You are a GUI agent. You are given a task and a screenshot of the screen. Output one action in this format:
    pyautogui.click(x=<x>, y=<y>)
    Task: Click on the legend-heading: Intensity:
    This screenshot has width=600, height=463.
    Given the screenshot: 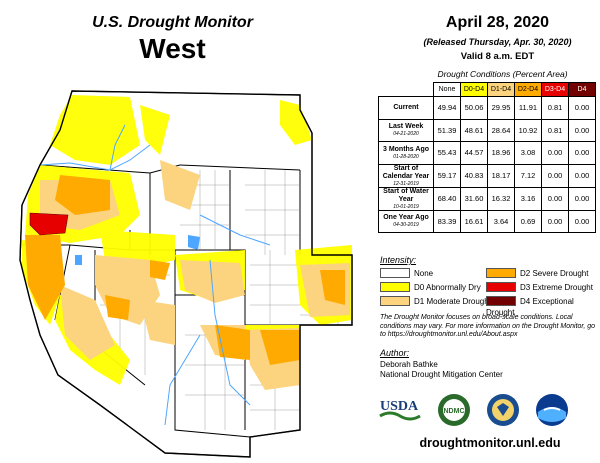 What is the action you would take?
    pyautogui.click(x=398, y=260)
    